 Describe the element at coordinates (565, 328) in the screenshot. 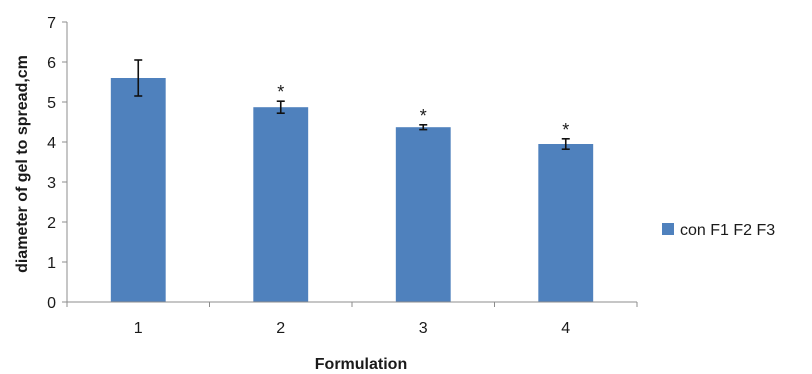

I see `x-tick-label: 4` at that location.